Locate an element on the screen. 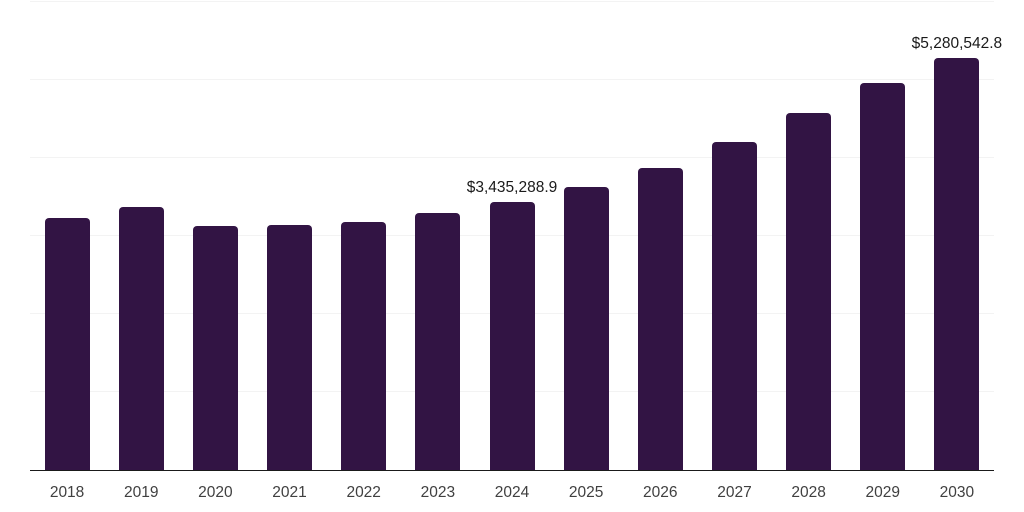  bar-2028 is located at coordinates (809, 291).